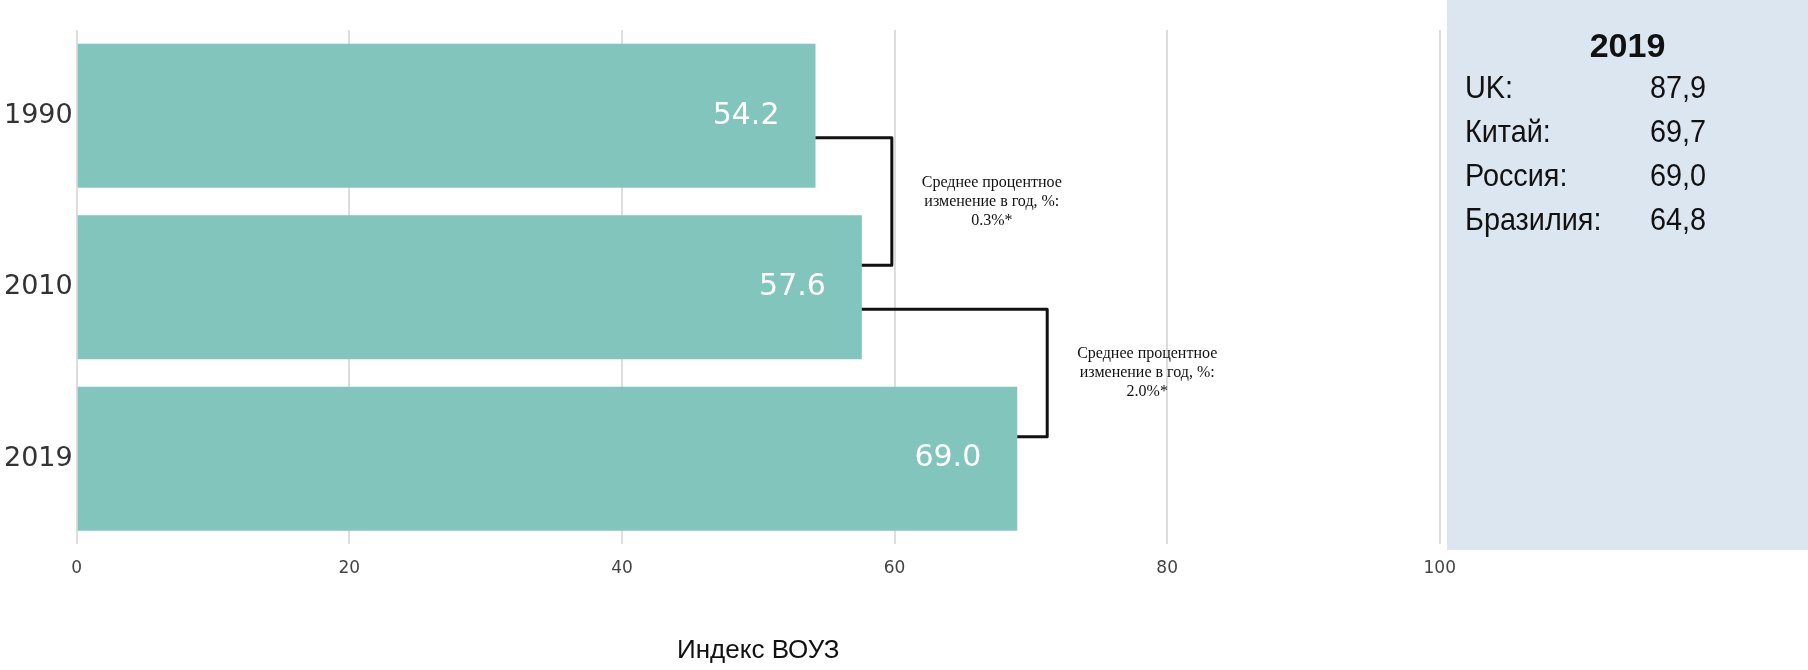 The image size is (1808, 670). I want to click on x-axis-title: Индекс ВОУЗ, so click(758, 648).